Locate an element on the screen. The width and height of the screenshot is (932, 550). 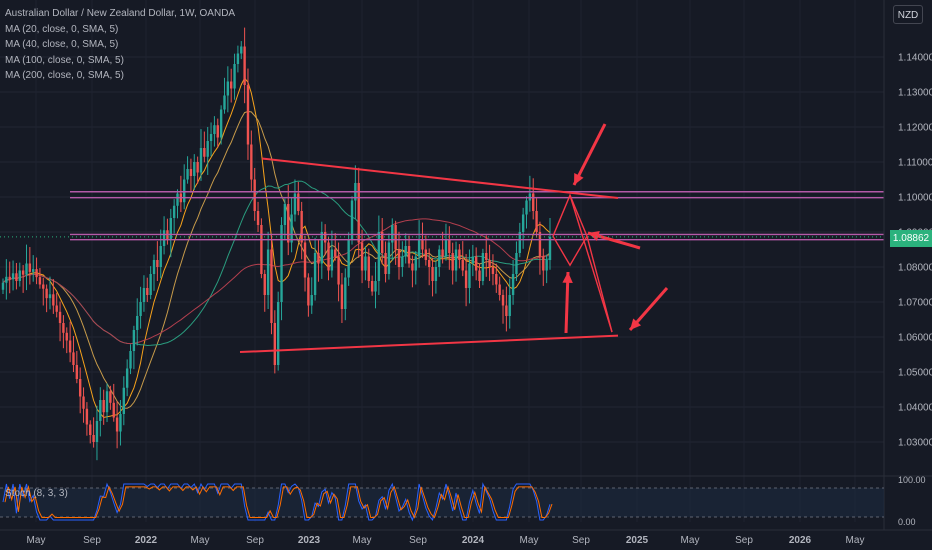
ma100-legend: MA (100, close, 0, SMA, 5) is located at coordinates (64, 60).